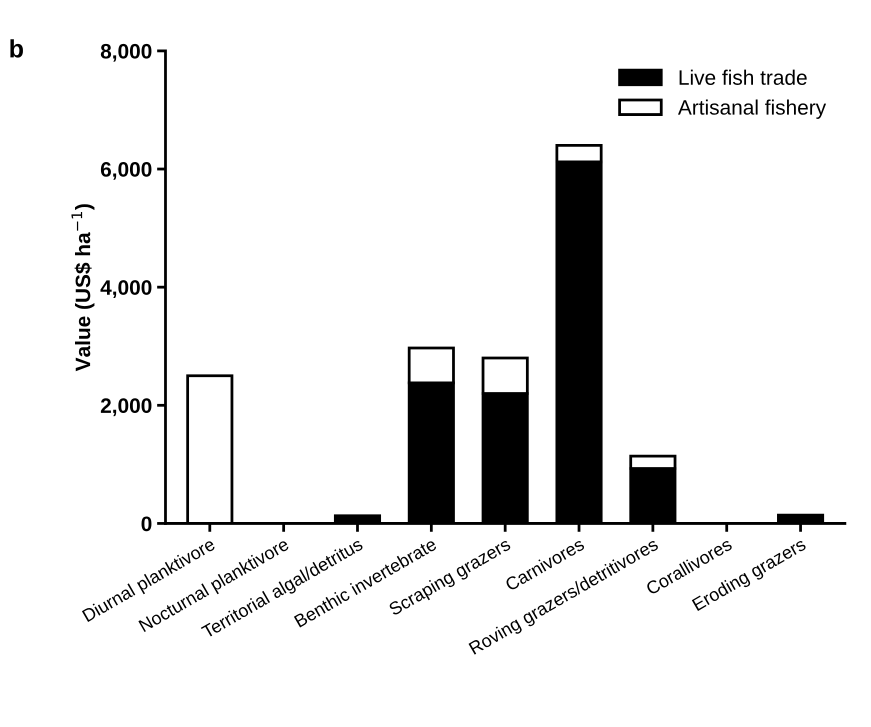 This screenshot has width=871, height=727. Describe the element at coordinates (16, 48) in the screenshot. I see `text: b` at that location.